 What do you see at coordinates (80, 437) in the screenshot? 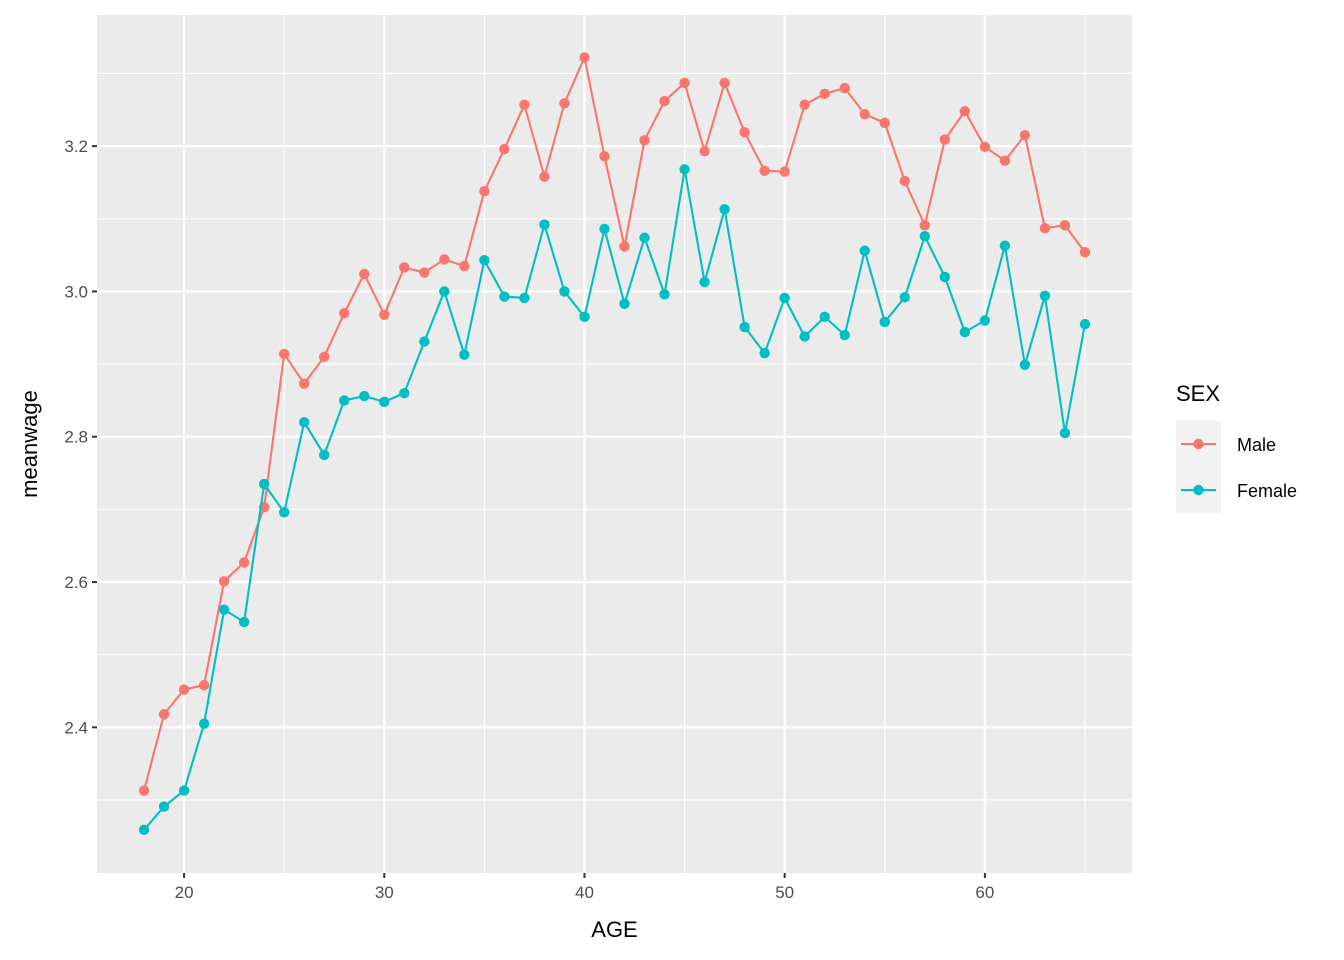
I see `y-axis: 2.4 2.6 2.8 3.0 3.2` at bounding box center [80, 437].